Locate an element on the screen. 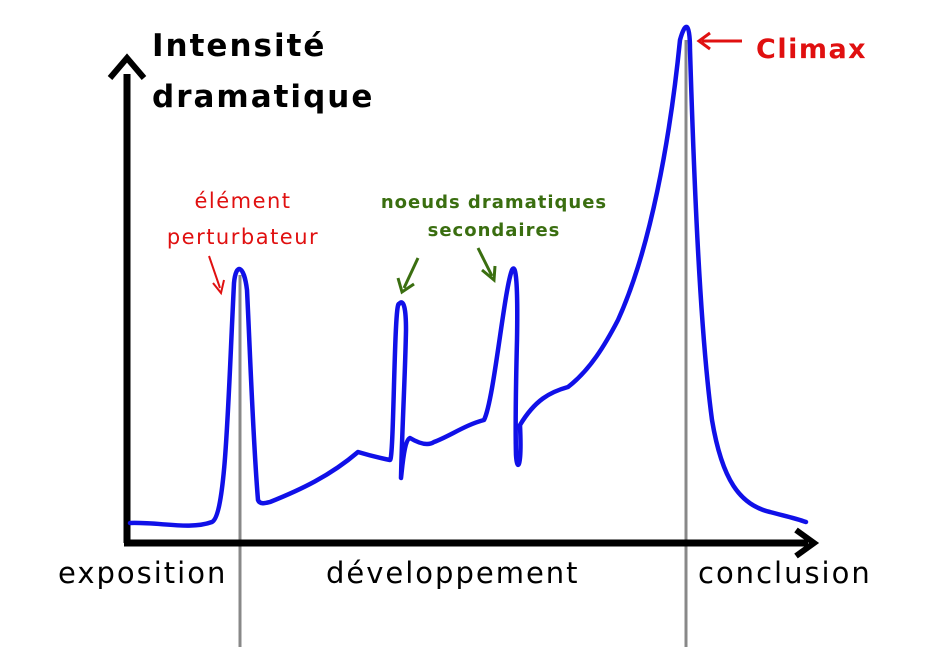 This screenshot has width=948, height=647. secondary-node-arrow-right is located at coordinates (486, 265).